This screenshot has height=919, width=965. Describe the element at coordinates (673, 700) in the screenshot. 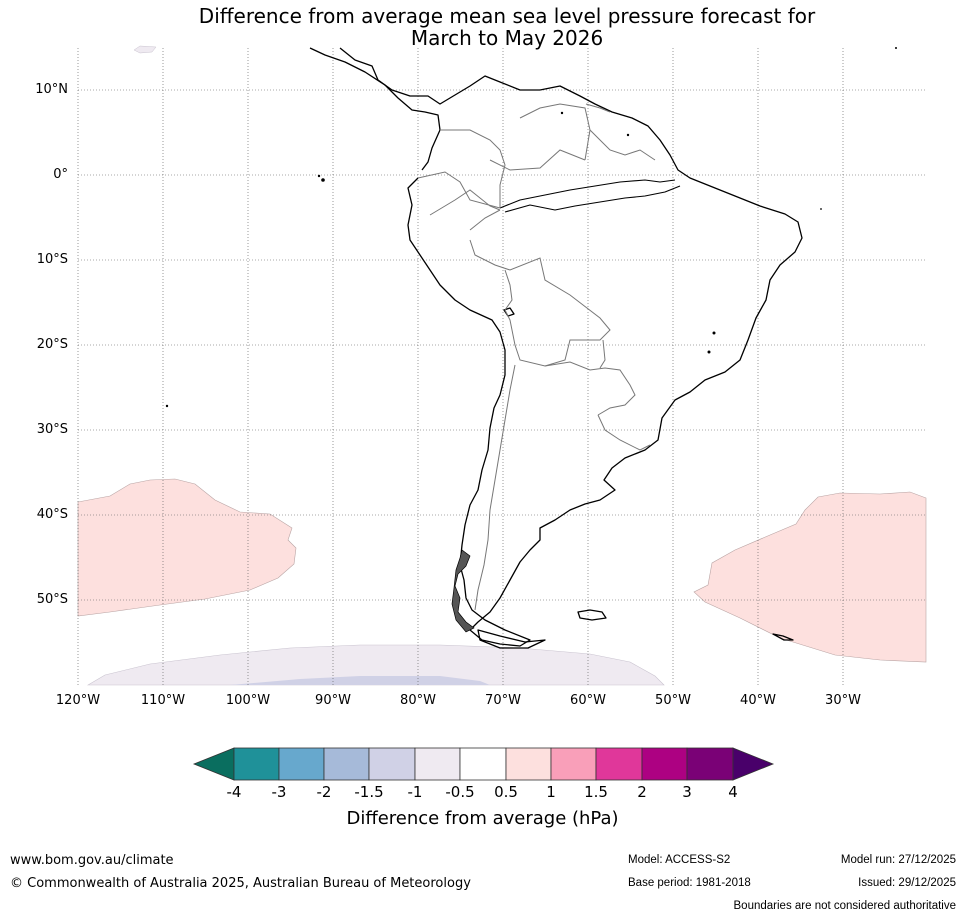

I see `lon-label-50w: 50°W` at that location.